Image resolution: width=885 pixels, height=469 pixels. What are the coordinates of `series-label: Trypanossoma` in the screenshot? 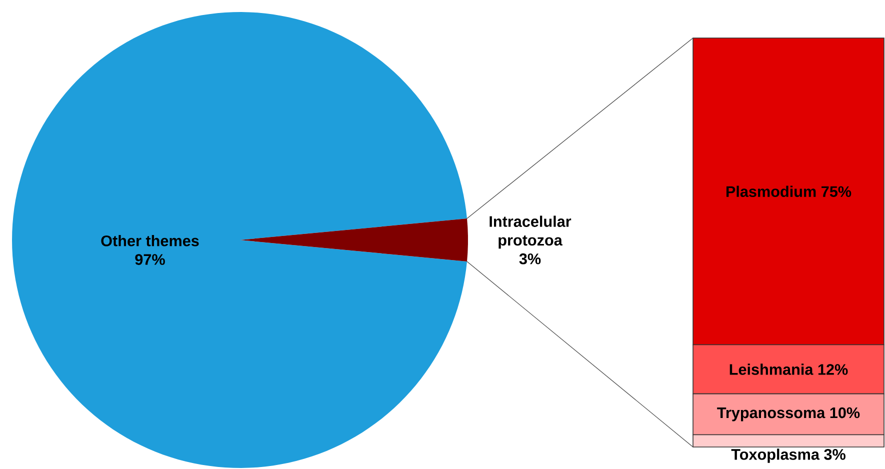 It's located at (771, 415).